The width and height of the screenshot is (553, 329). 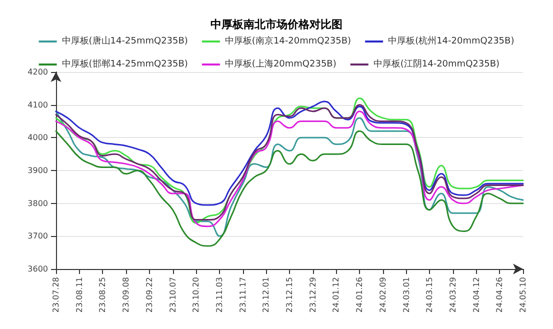 What do you see at coordinates (125, 64) in the screenshot?
I see `legend-label: 中厚板(邯郸14-25mmQ235B)` at bounding box center [125, 64].